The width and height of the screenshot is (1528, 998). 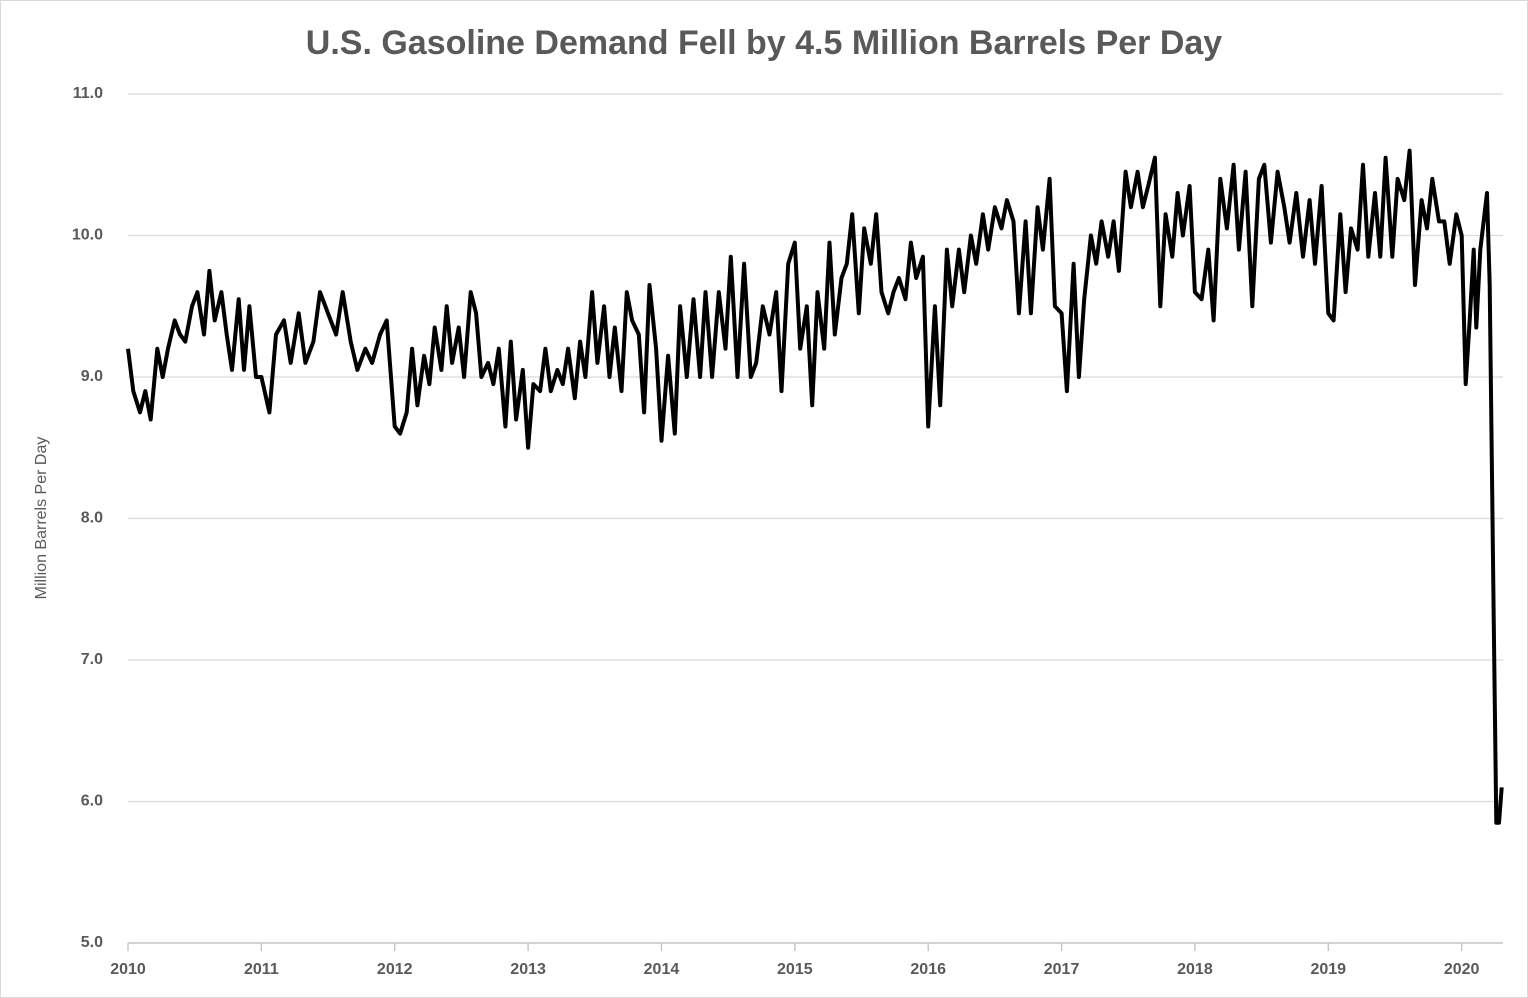 I want to click on x-tick-label: 2018, so click(x=1195, y=969).